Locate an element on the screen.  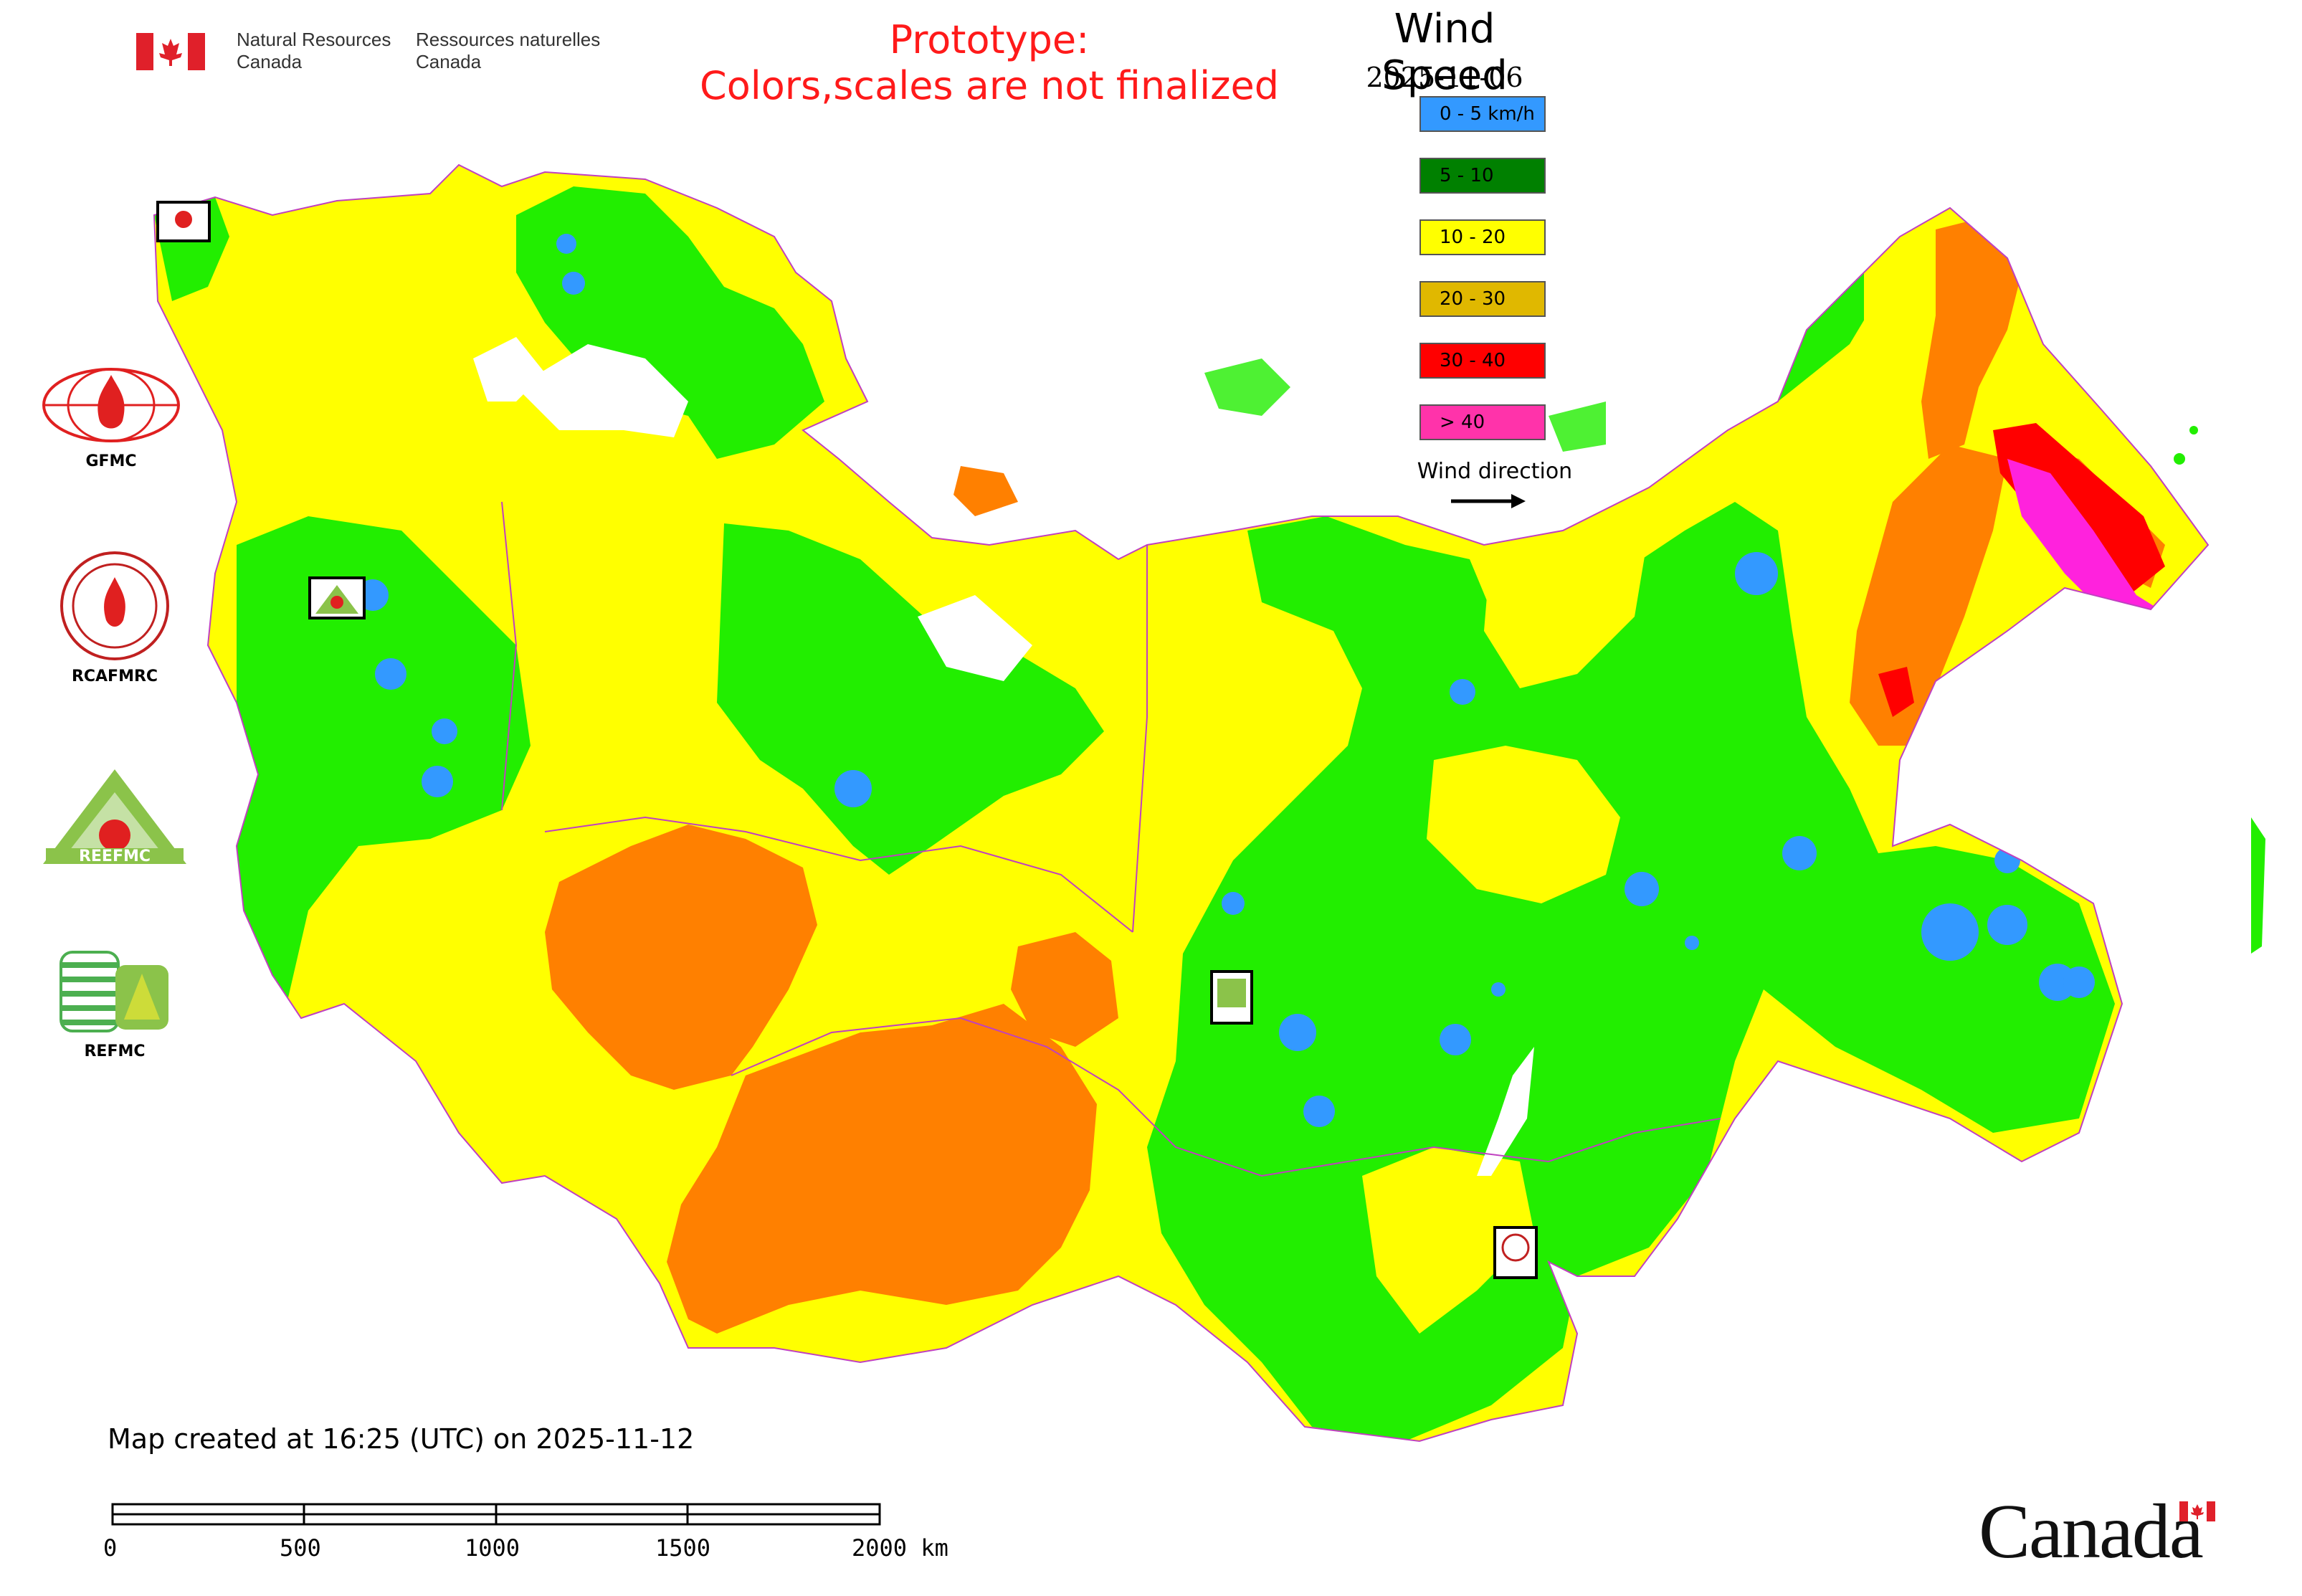
agency-rcafmrc: RCAFMRC is located at coordinates (114, 616).